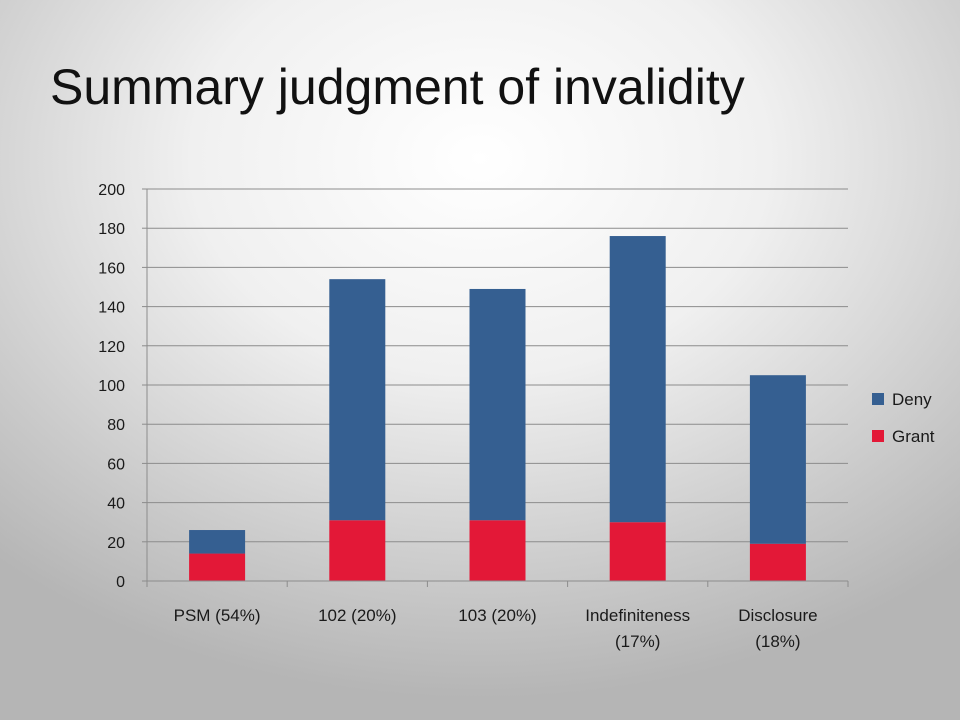 This screenshot has height=720, width=960. Describe the element at coordinates (116, 543) in the screenshot. I see `y-tick-label: 20` at that location.